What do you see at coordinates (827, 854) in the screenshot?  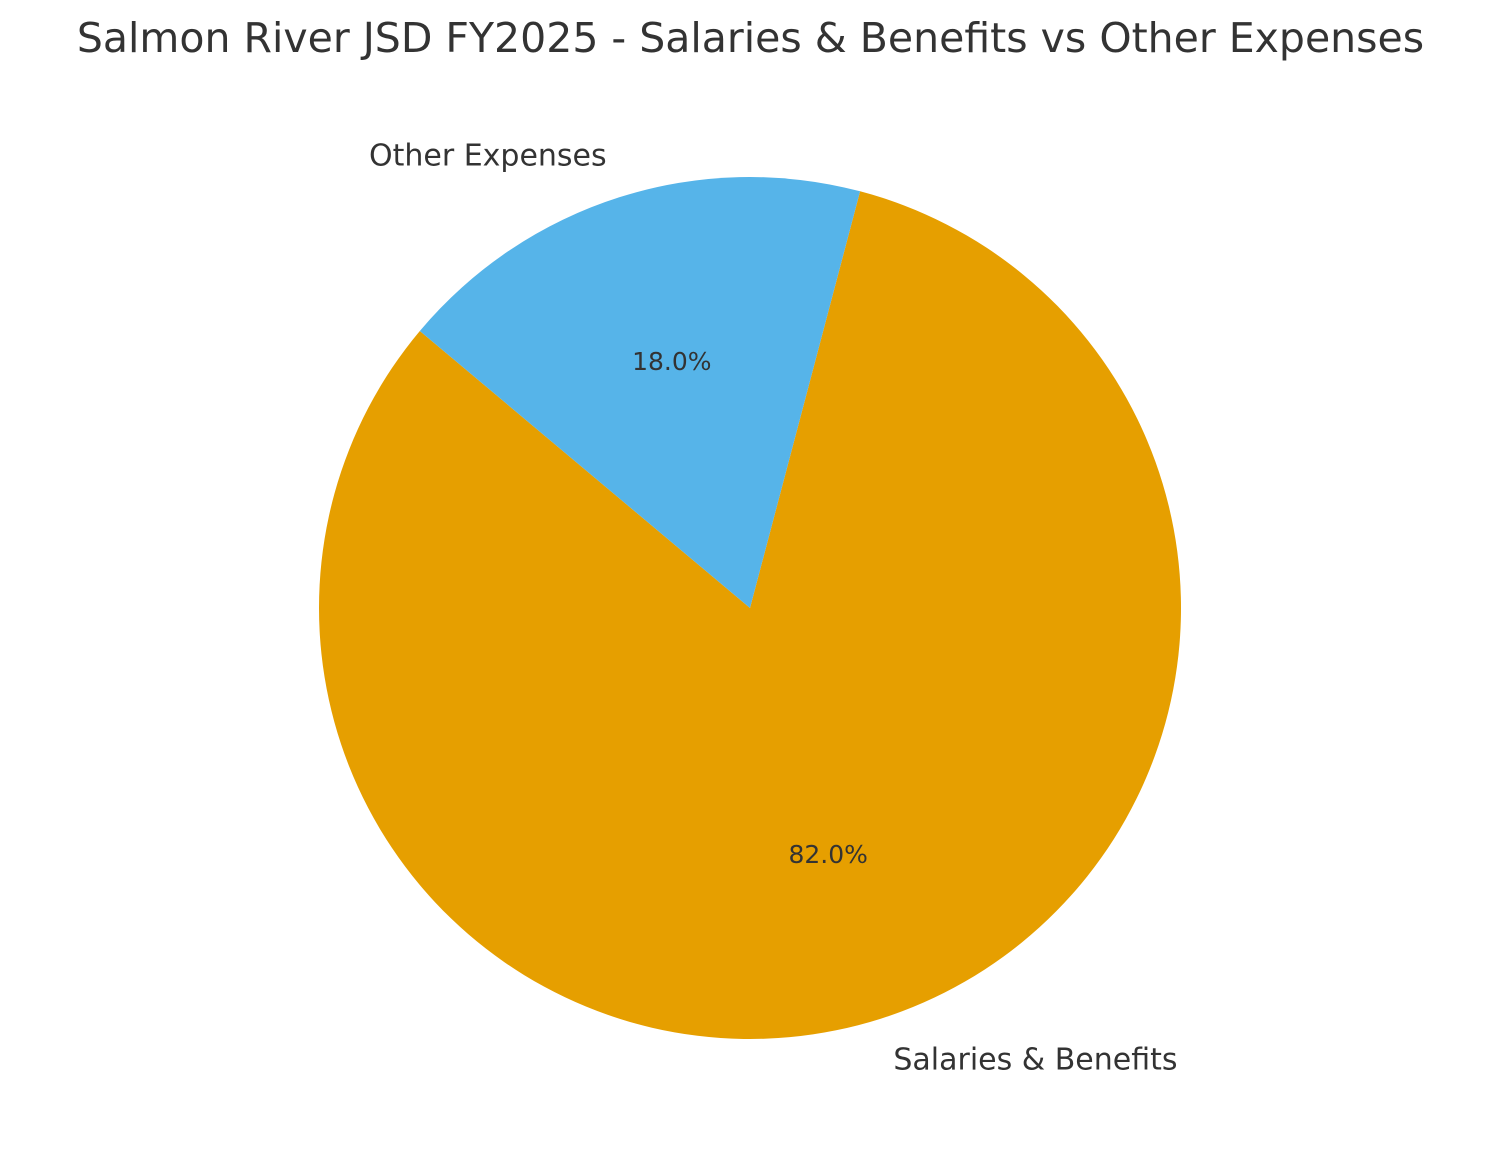 I see `pct-label-salaries-benefits: 82.0%` at bounding box center [827, 854].